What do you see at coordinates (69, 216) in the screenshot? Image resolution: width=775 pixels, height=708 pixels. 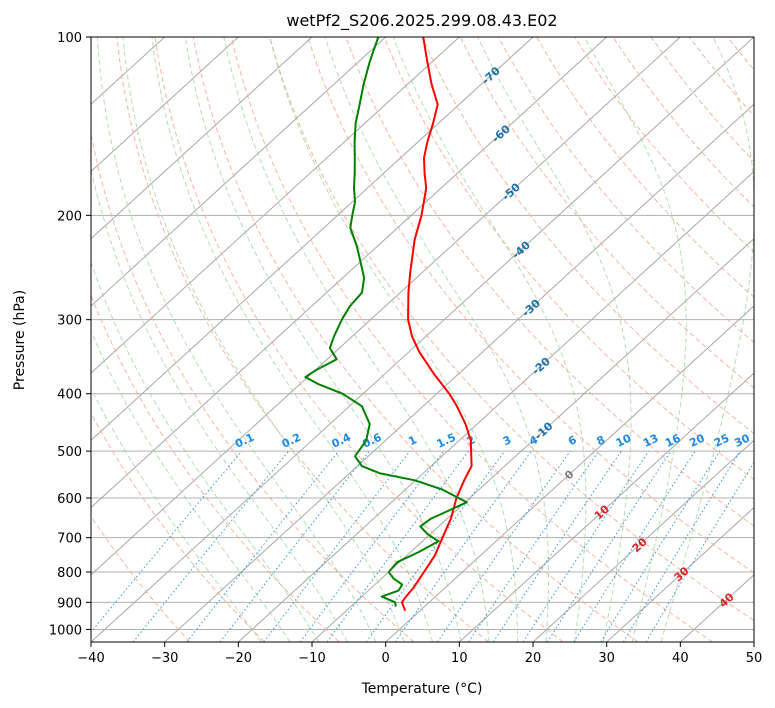 I see `y-tick-label: 200` at bounding box center [69, 216].